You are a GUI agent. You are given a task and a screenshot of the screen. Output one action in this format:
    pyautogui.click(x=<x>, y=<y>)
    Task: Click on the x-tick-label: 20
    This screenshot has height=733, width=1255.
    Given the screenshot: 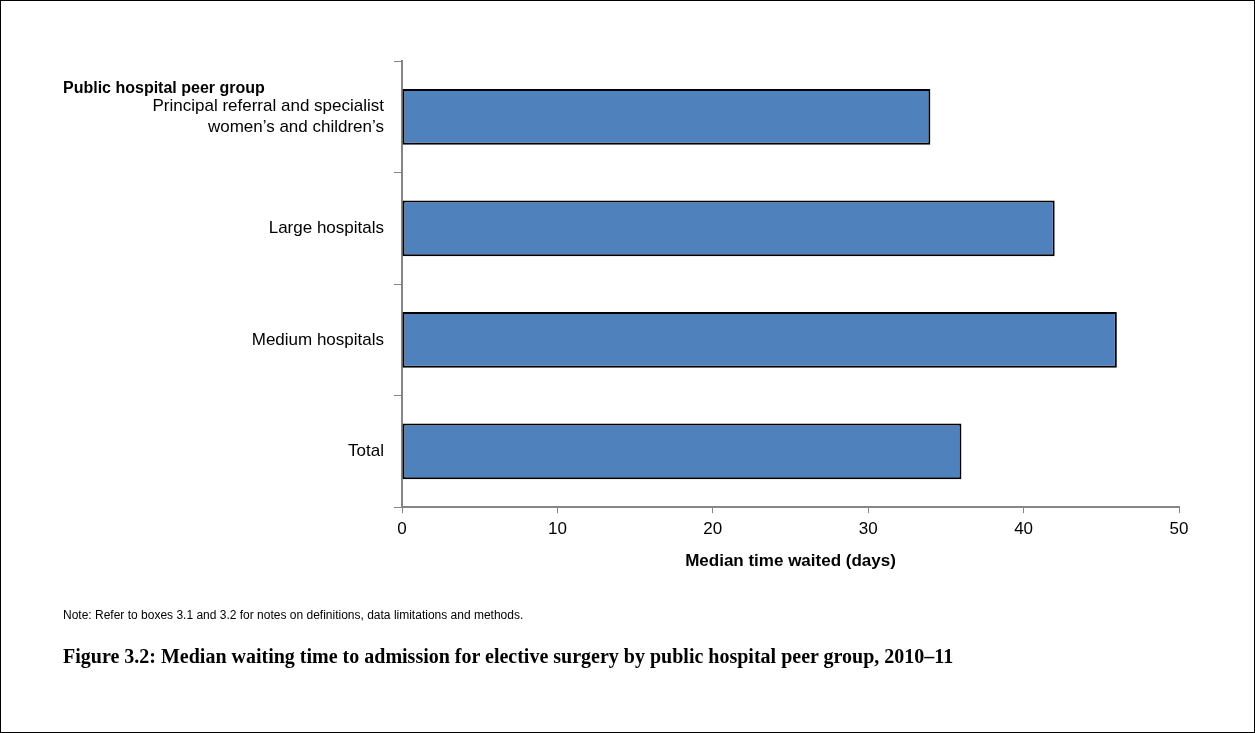 What is the action you would take?
    pyautogui.click(x=713, y=529)
    